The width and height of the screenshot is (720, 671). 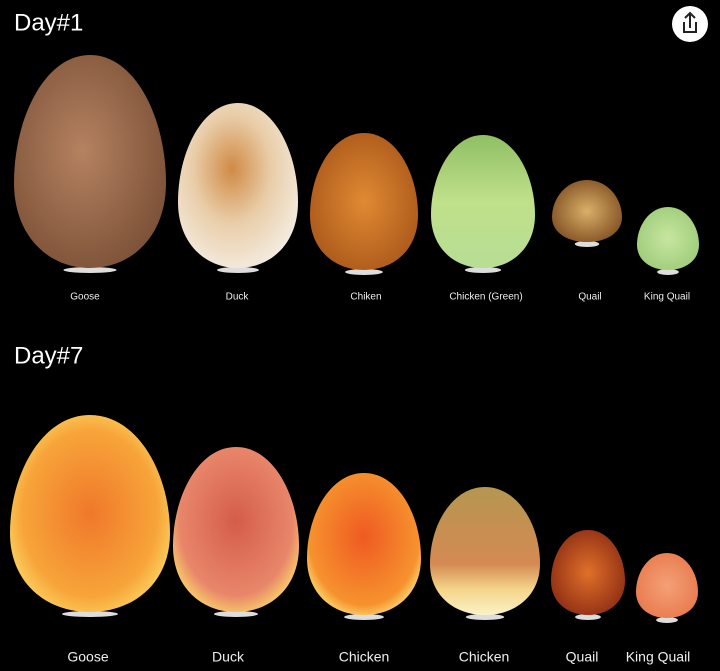 What do you see at coordinates (365, 297) in the screenshot?
I see `egg-label: Chiken` at bounding box center [365, 297].